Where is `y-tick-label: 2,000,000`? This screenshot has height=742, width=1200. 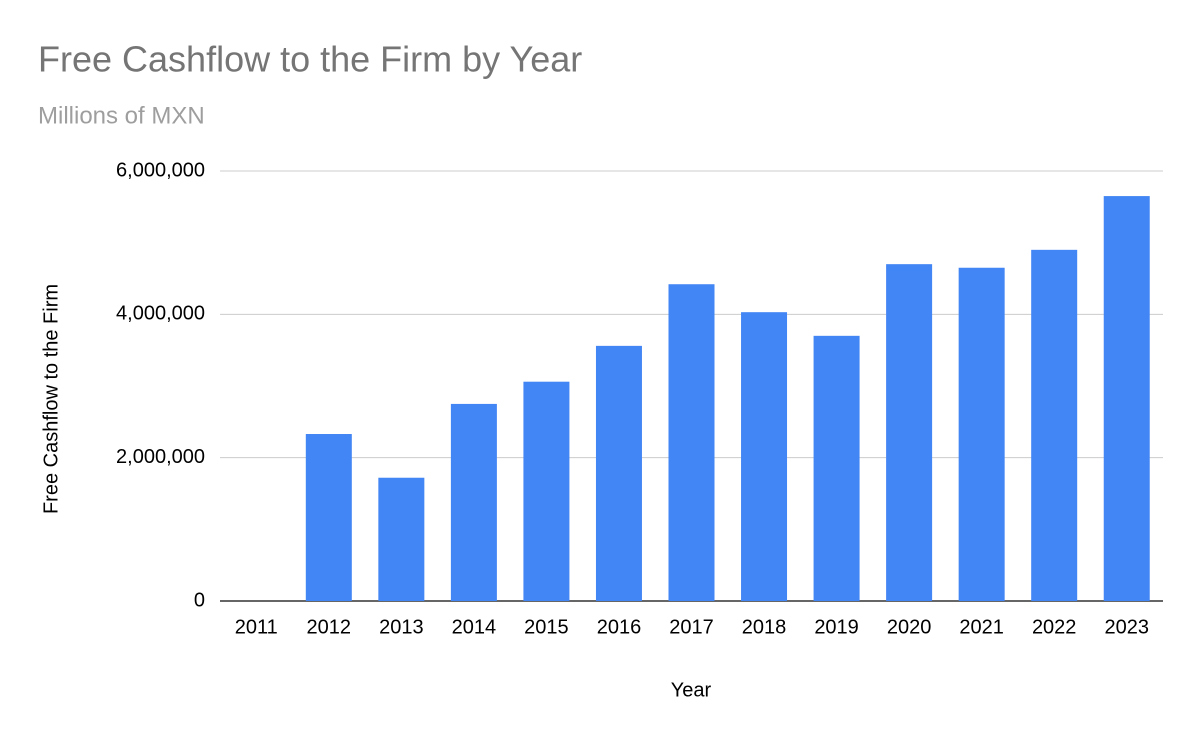 y-tick-label: 2,000,000 is located at coordinates (160, 457).